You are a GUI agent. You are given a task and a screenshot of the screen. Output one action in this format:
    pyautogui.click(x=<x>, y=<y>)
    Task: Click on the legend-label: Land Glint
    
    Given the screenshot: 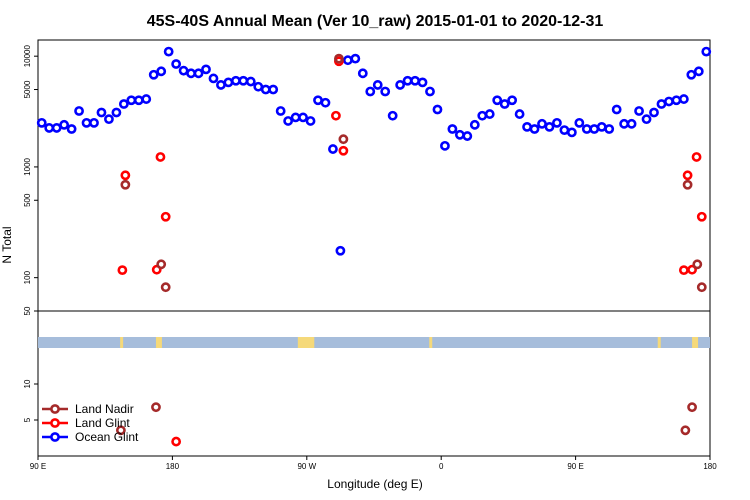 What is the action you would take?
    pyautogui.click(x=102, y=423)
    